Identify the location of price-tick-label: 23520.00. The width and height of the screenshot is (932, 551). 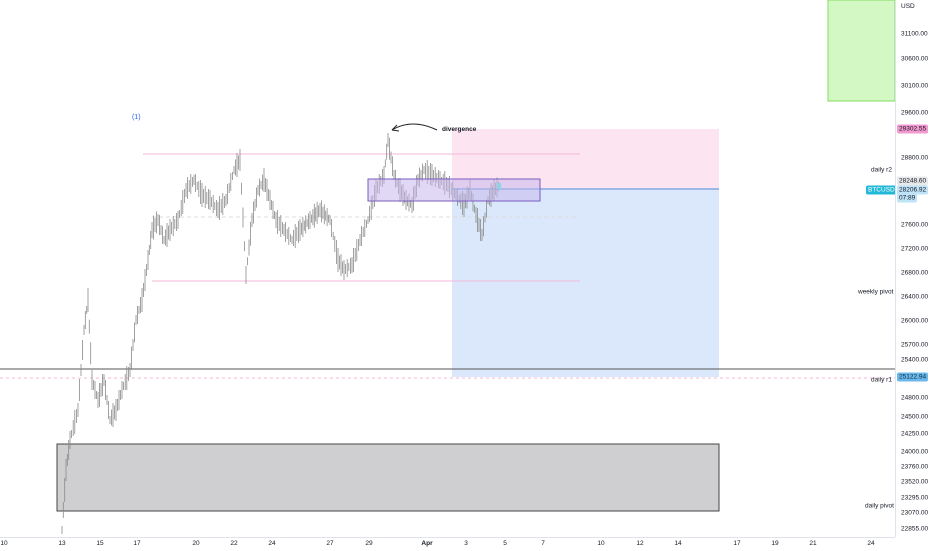
(915, 482).